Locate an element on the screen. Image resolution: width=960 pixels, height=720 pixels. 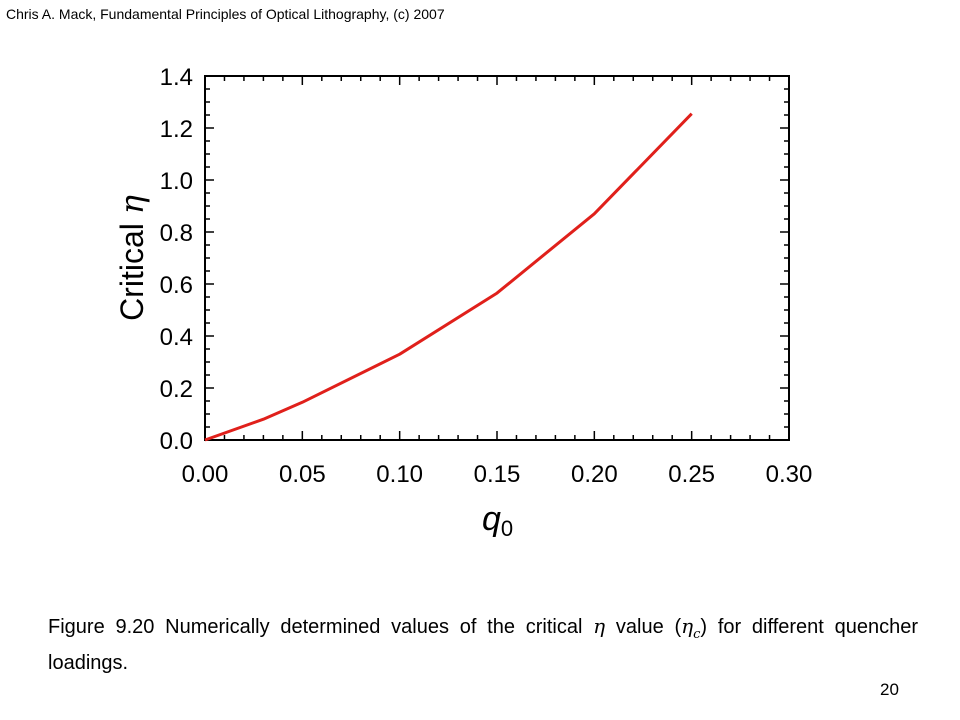
x-tick-label: 0.15 is located at coordinates (497, 474).